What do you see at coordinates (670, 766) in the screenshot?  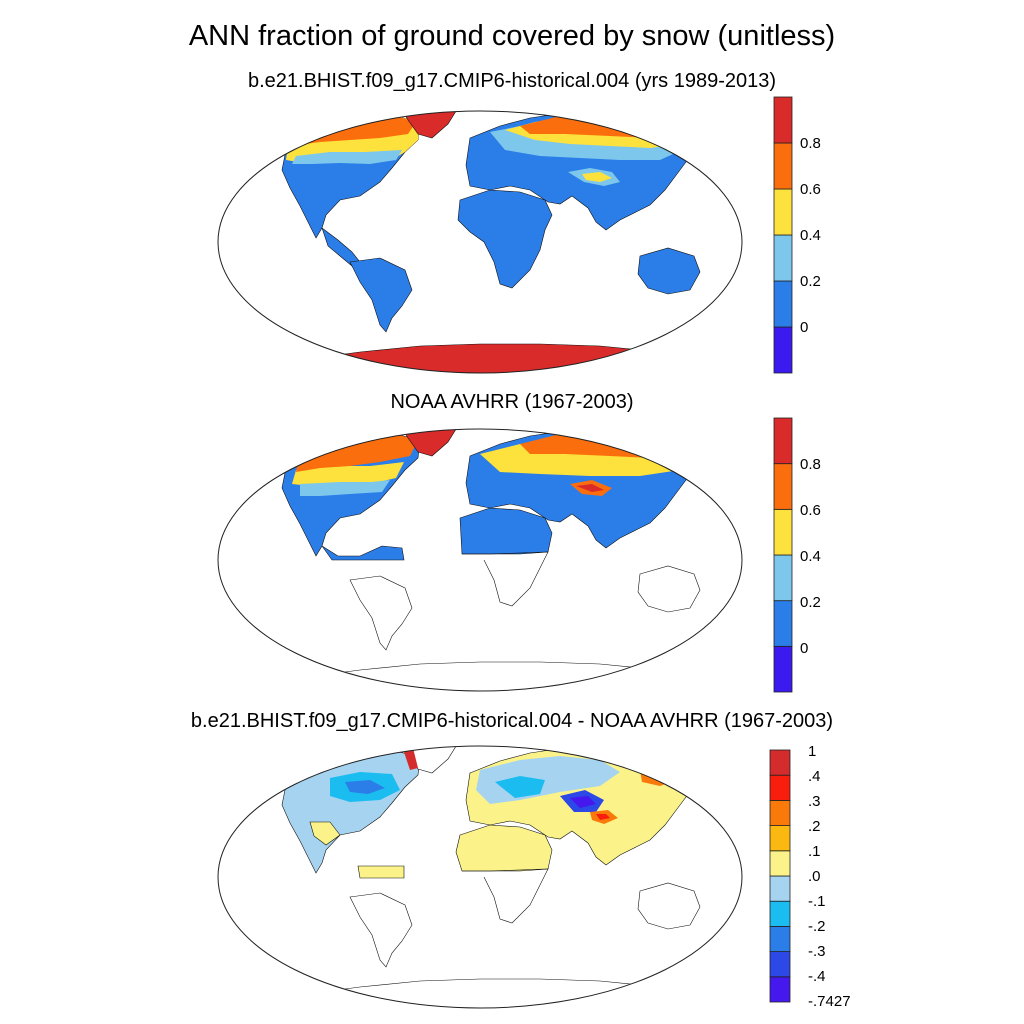 I see `p3-east-siberia` at bounding box center [670, 766].